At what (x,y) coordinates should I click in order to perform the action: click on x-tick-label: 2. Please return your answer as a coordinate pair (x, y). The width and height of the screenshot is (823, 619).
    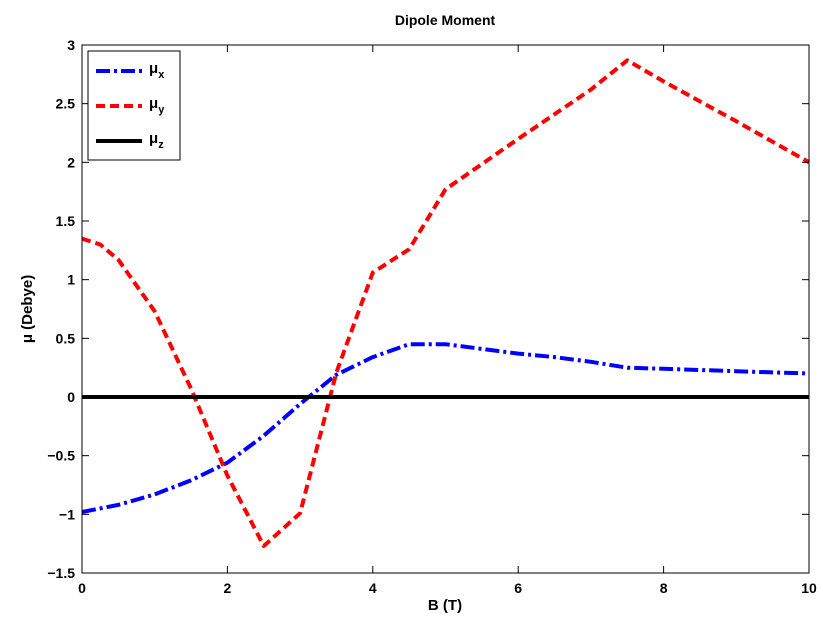
    Looking at the image, I should click on (228, 588).